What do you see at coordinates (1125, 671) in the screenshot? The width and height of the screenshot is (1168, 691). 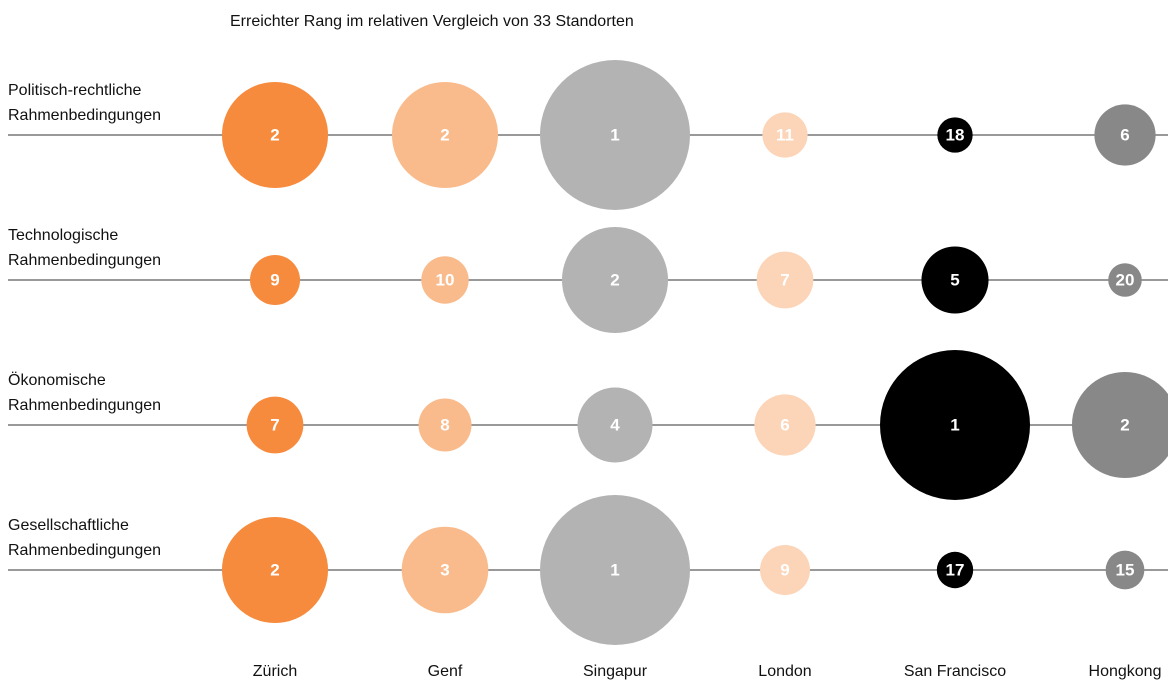 I see `column-label: Hongkong` at bounding box center [1125, 671].